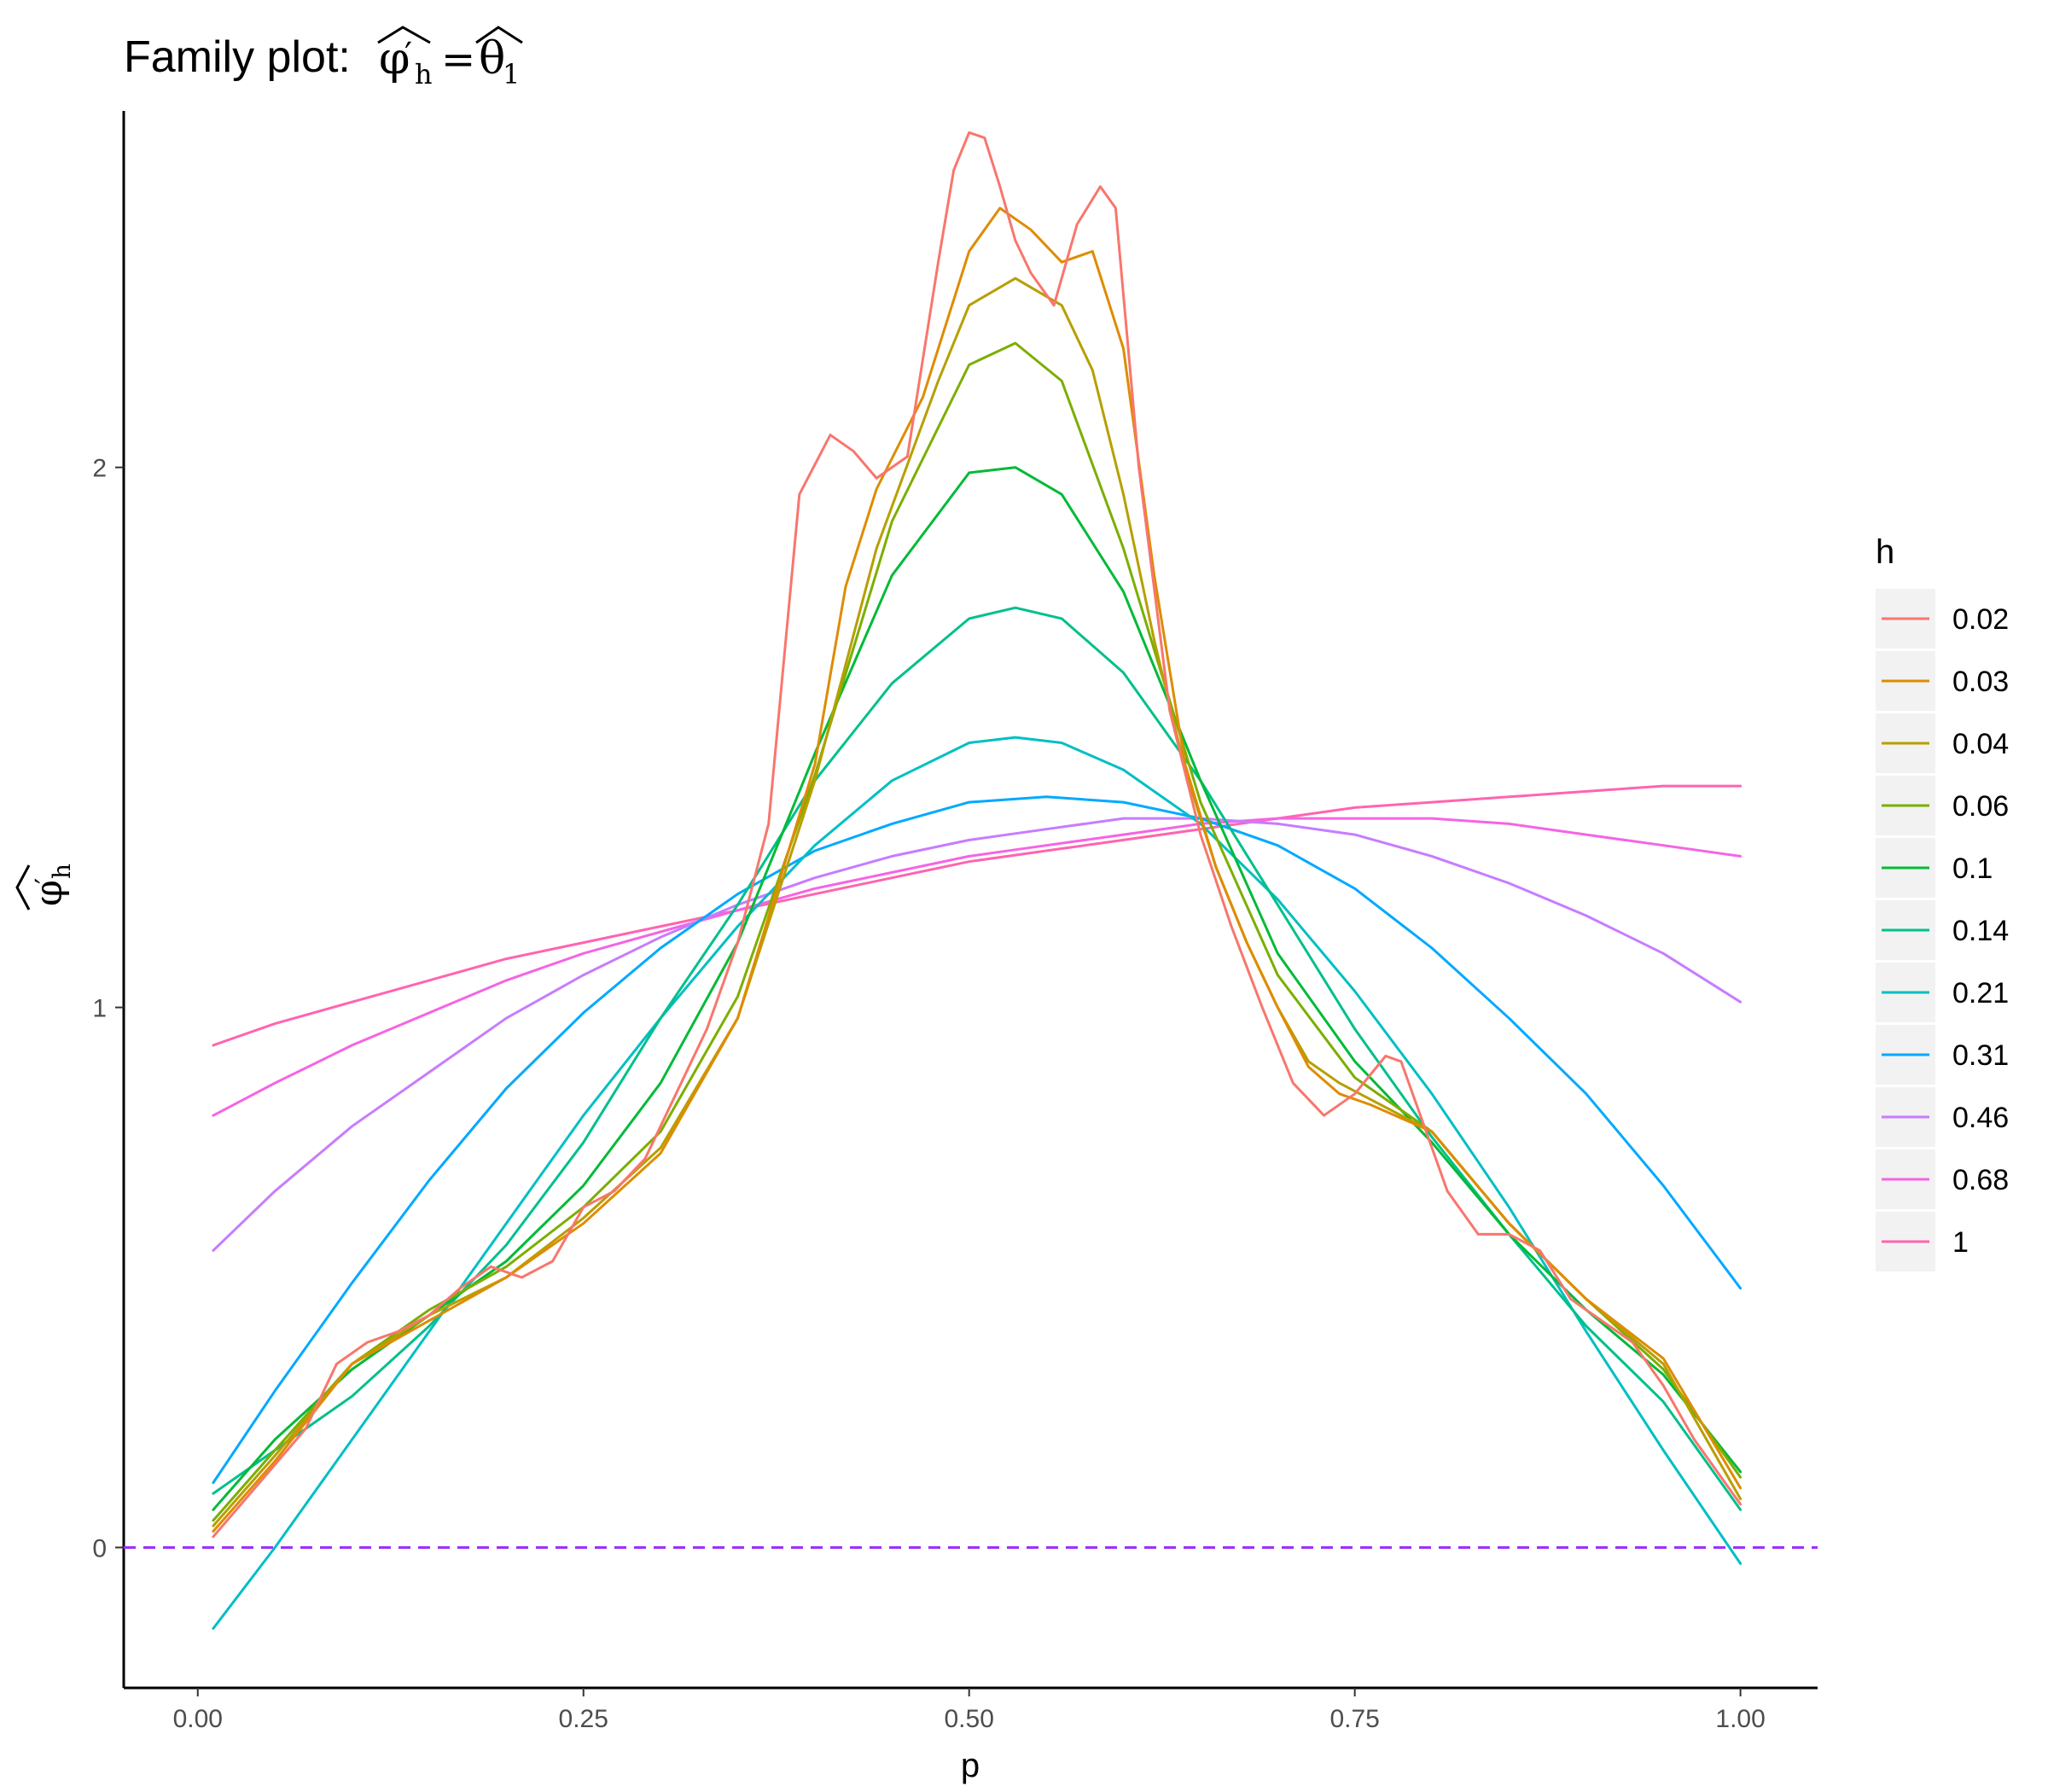 The image size is (2048, 1792). What do you see at coordinates (1973, 868) in the screenshot?
I see `legend-label: 0.1` at bounding box center [1973, 868].